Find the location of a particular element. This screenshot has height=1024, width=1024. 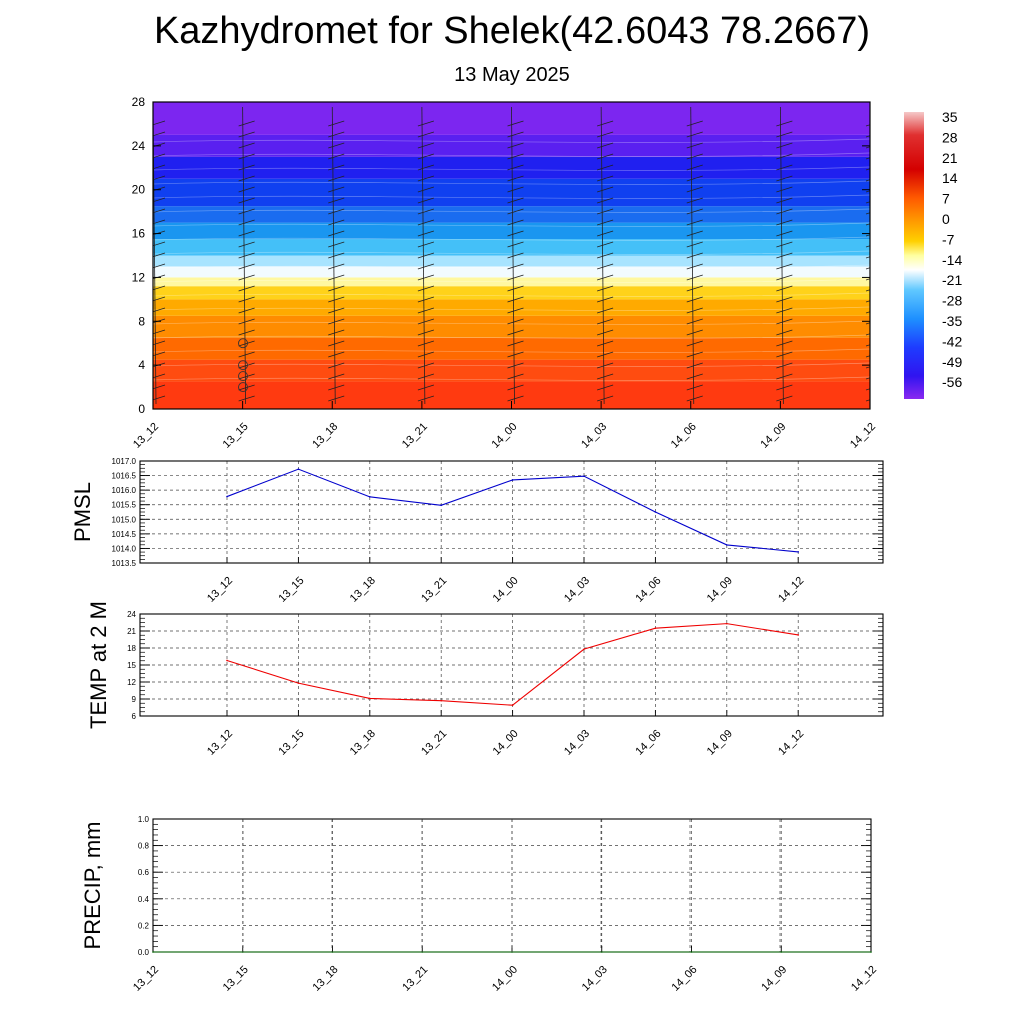

y-tick-label: 1017.0 is located at coordinates (124, 461).